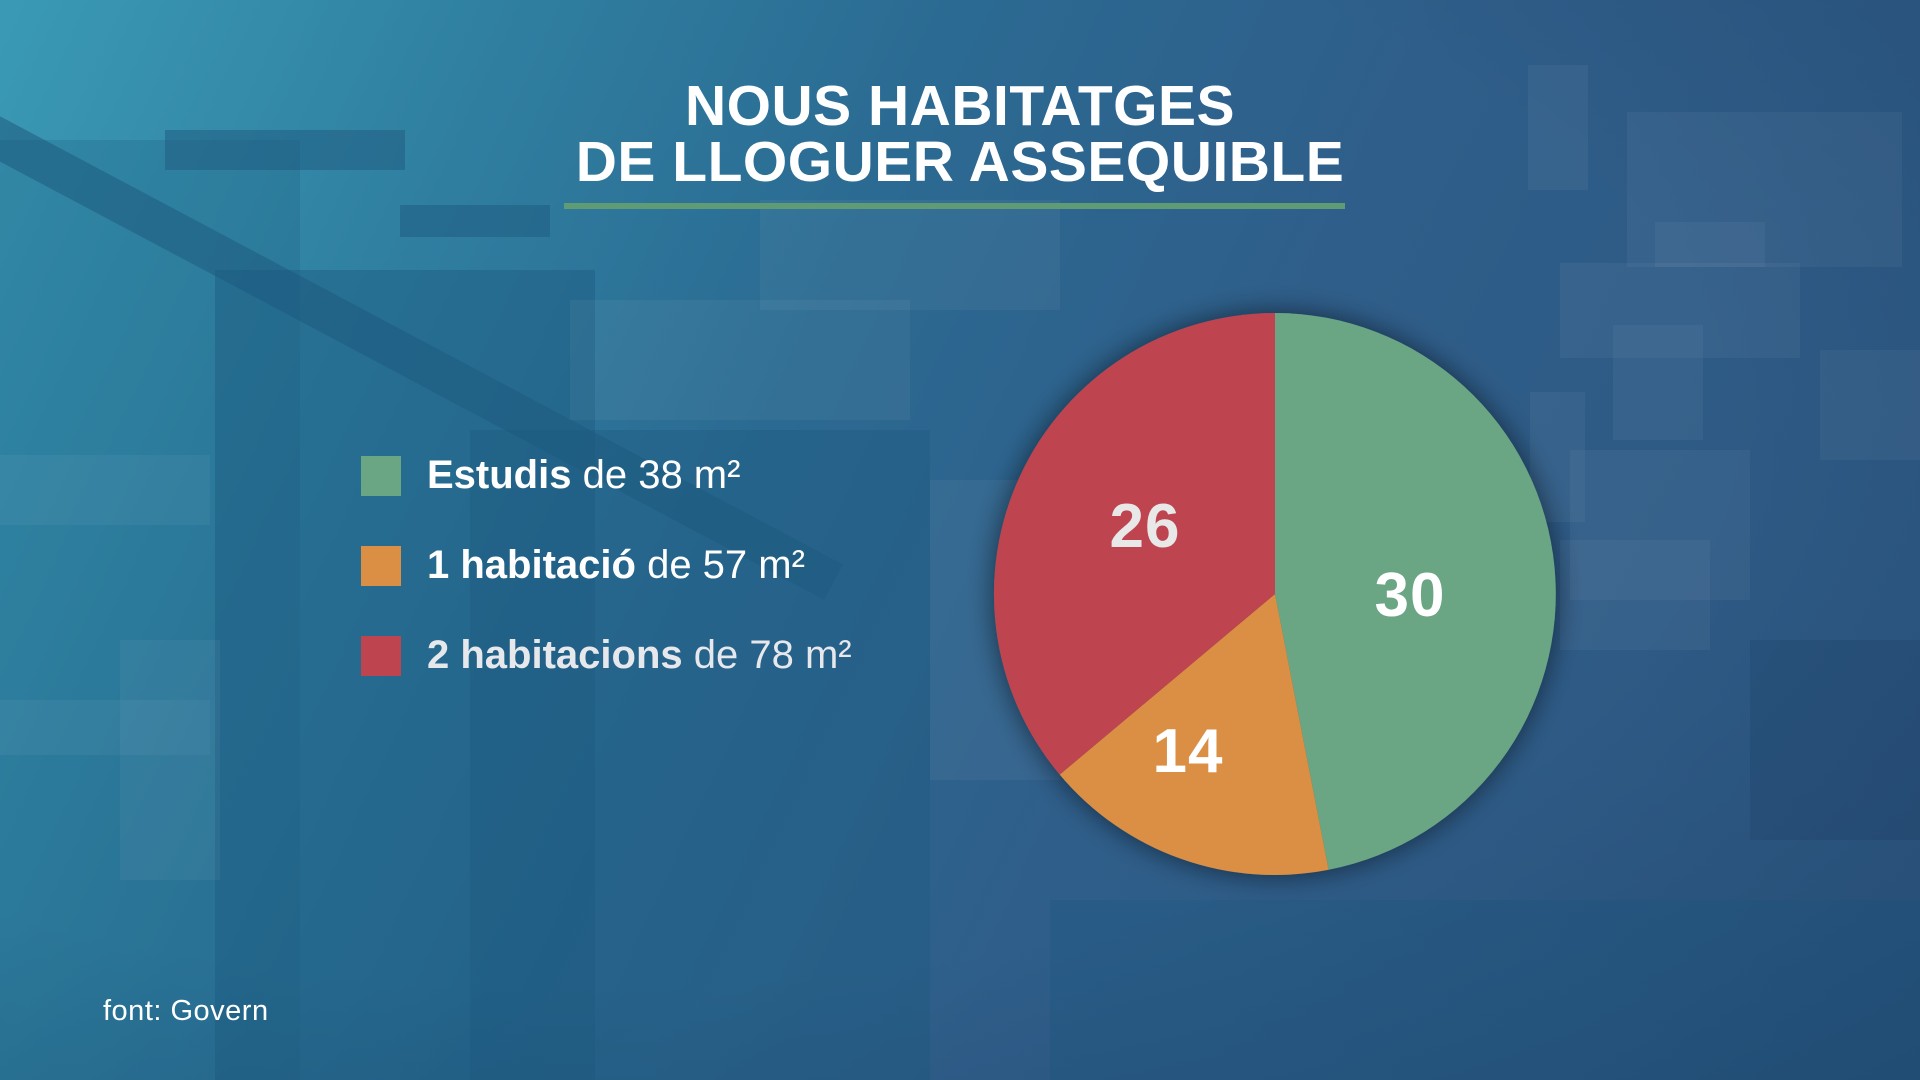  Describe the element at coordinates (767, 655) in the screenshot. I see `legend-label-detail: de 78 m²` at that location.